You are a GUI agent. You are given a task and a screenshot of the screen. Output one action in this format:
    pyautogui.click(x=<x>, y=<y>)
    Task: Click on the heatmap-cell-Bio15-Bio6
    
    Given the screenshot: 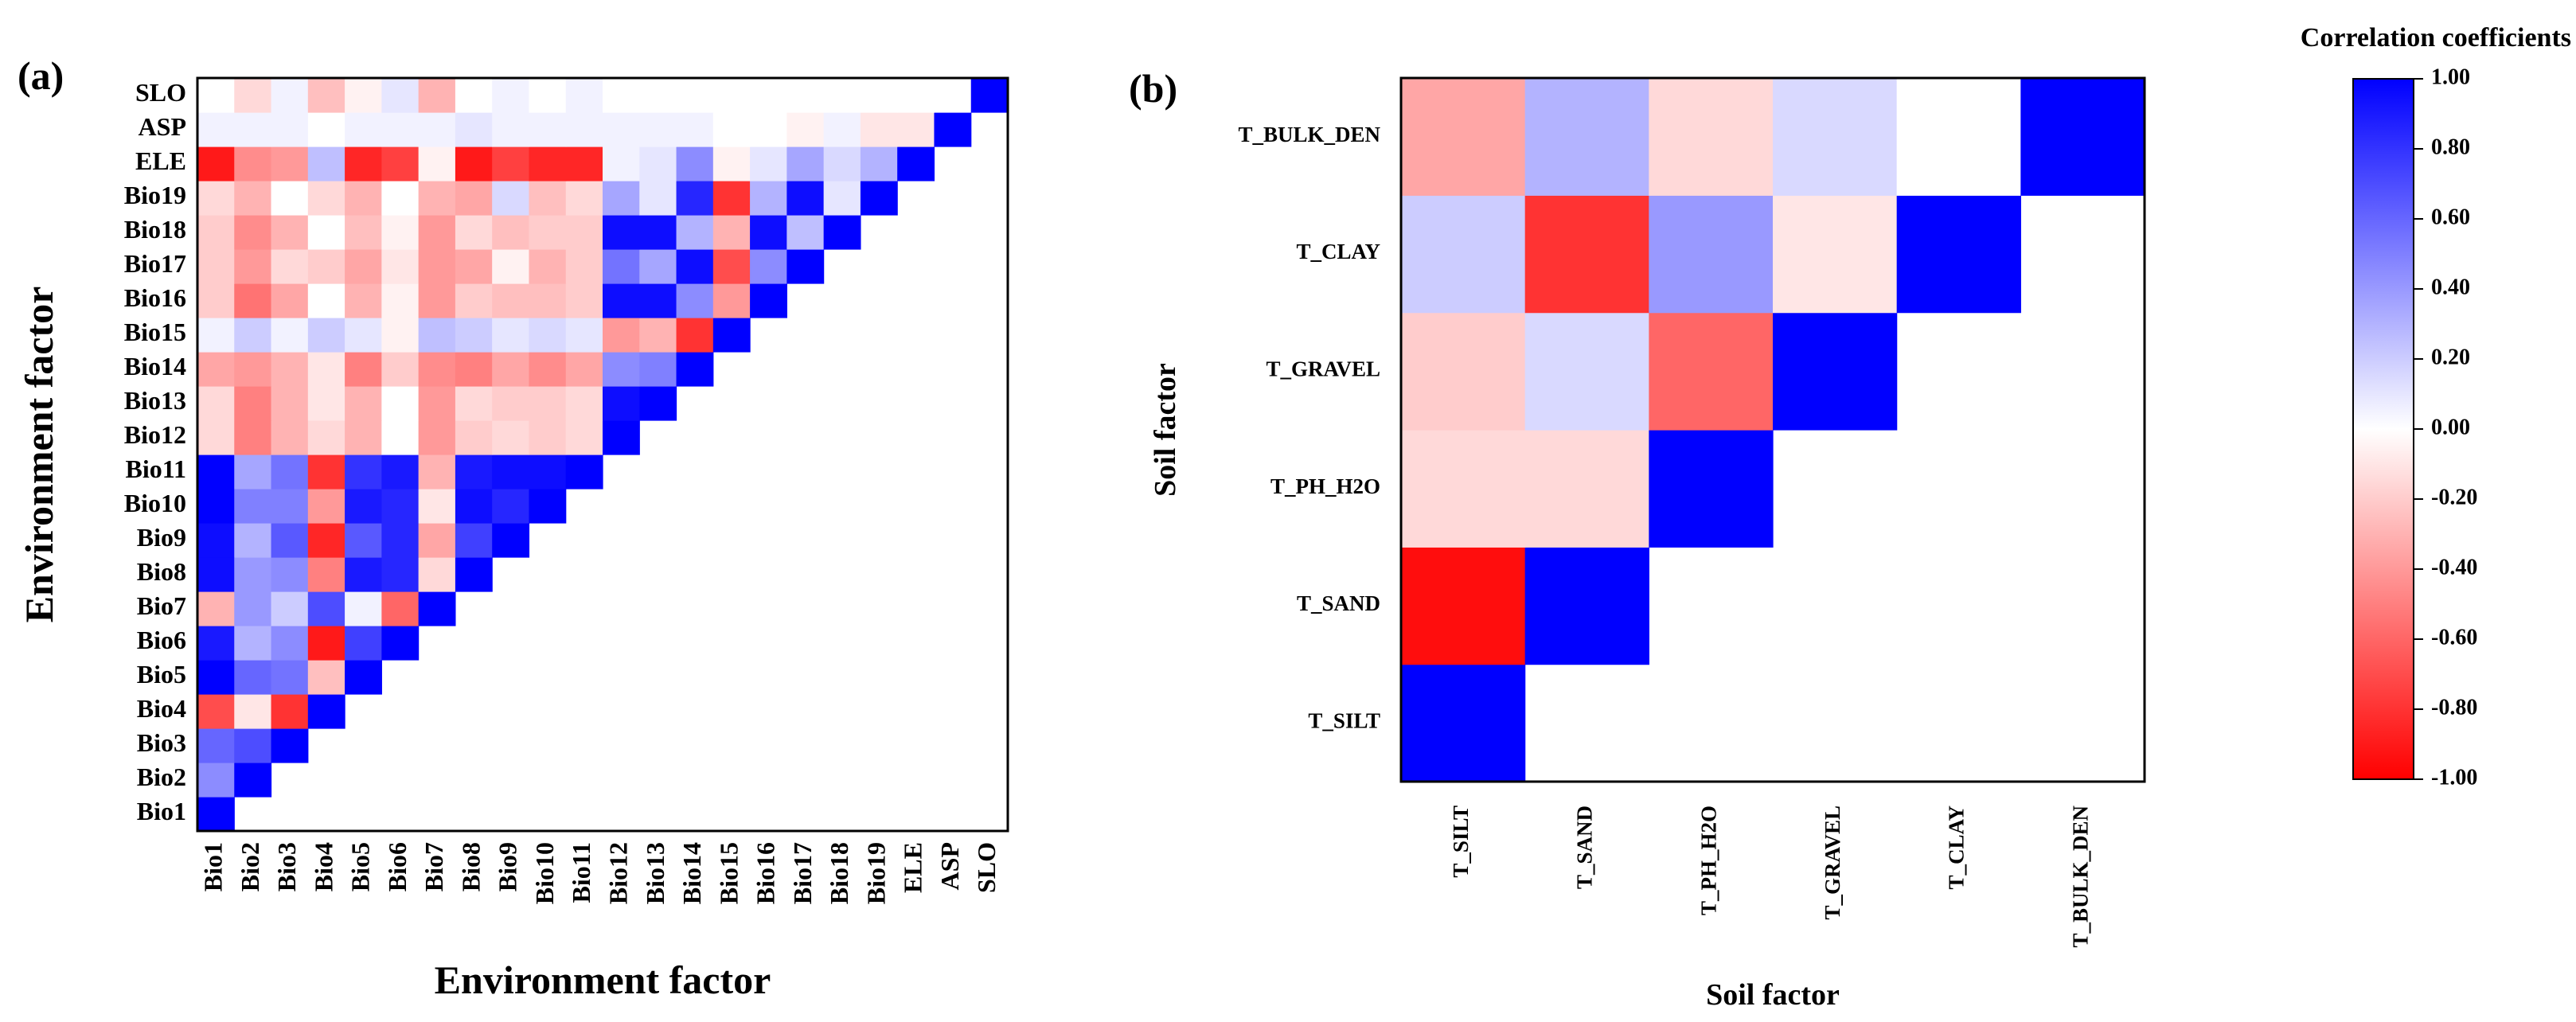 What is the action you would take?
    pyautogui.click(x=400, y=335)
    